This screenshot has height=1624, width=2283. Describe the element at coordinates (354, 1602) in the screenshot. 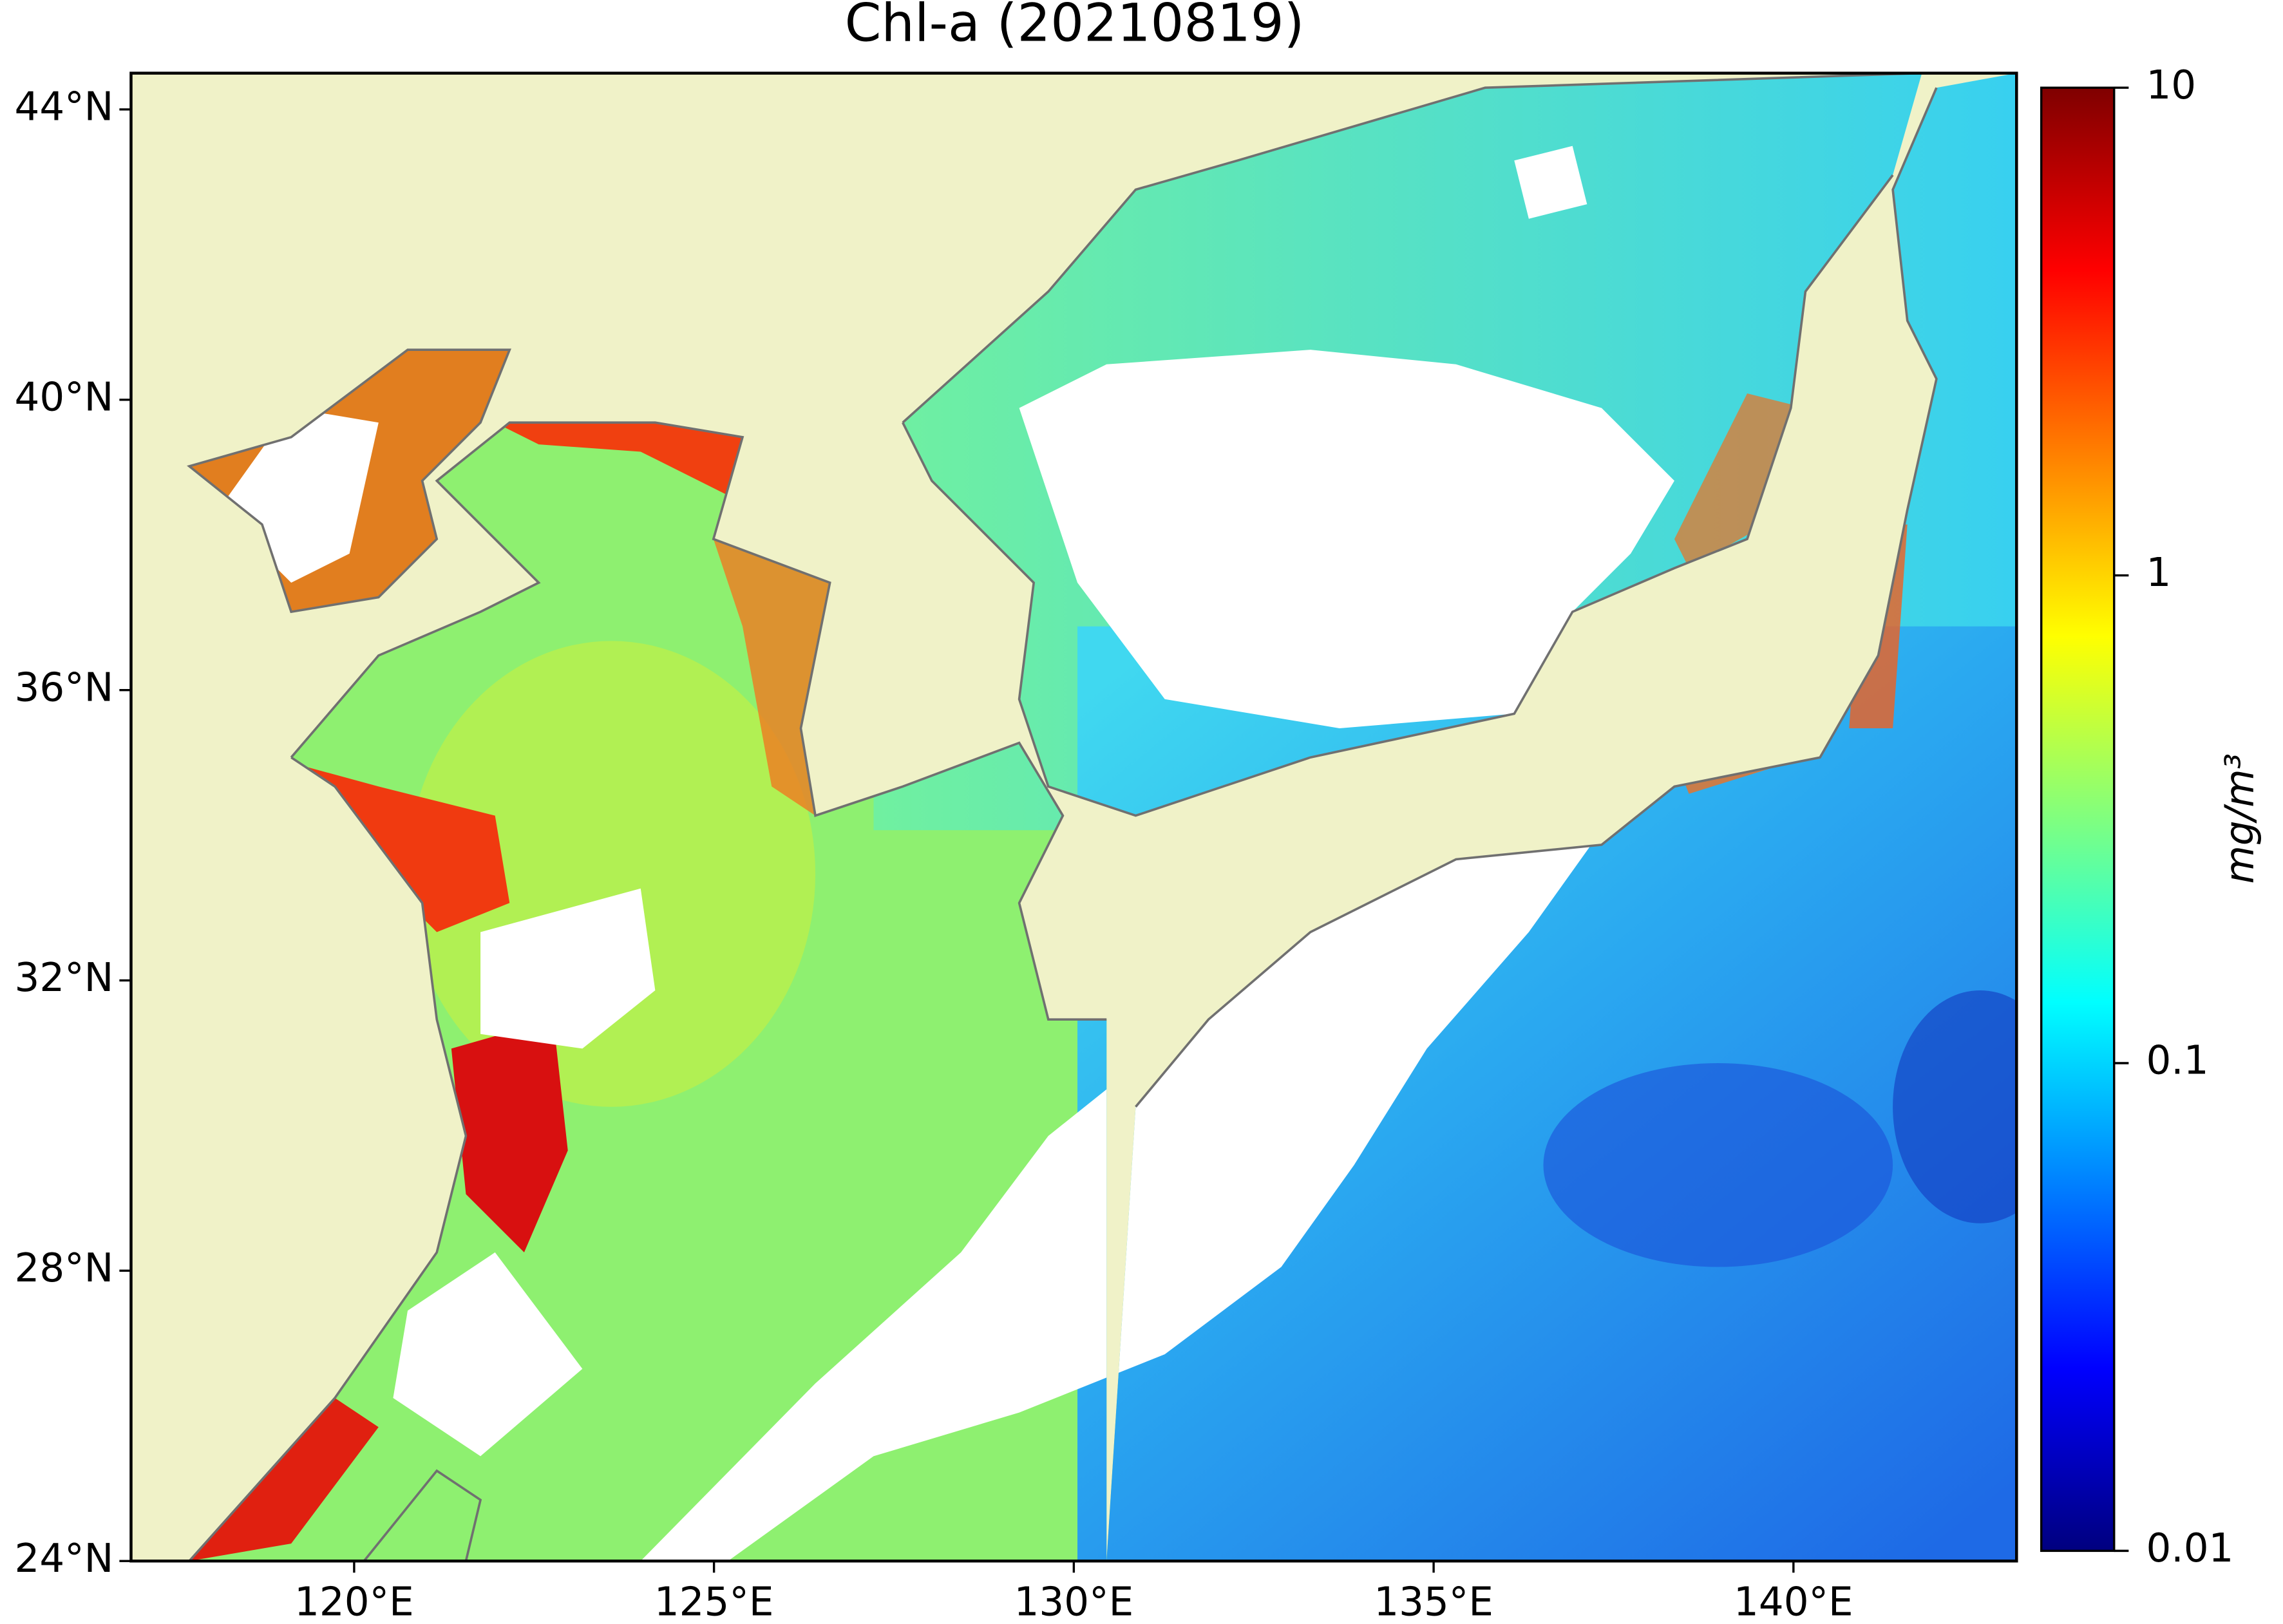

I see `x-tick-label: 120°E` at that location.